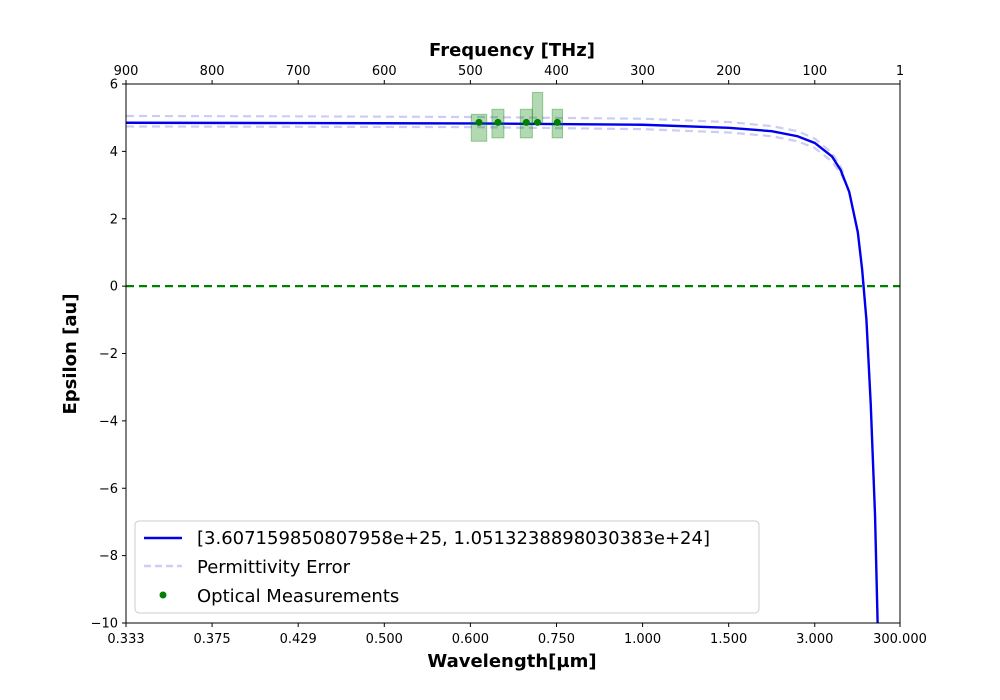 The image size is (1000, 700). Describe the element at coordinates (298, 71) in the screenshot. I see `top-x-tick-label-2: 700` at that location.